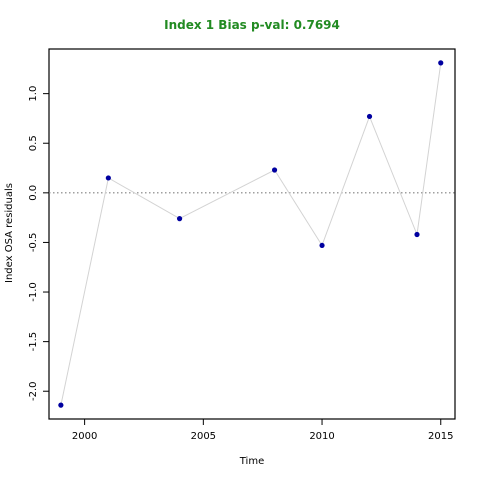 This screenshot has height=480, width=480. What do you see at coordinates (33, 391) in the screenshot?
I see `y-tick-label: -2.0` at bounding box center [33, 391].